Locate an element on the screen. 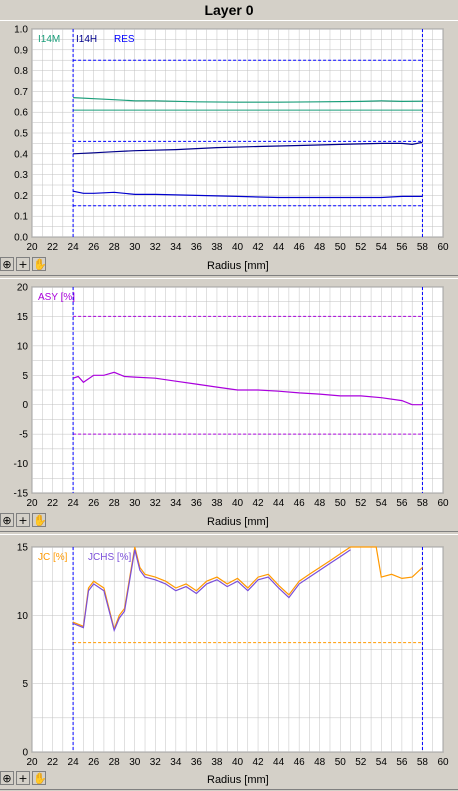 This screenshot has height=791, width=458. y-tick-label: 0.7 is located at coordinates (21, 92).